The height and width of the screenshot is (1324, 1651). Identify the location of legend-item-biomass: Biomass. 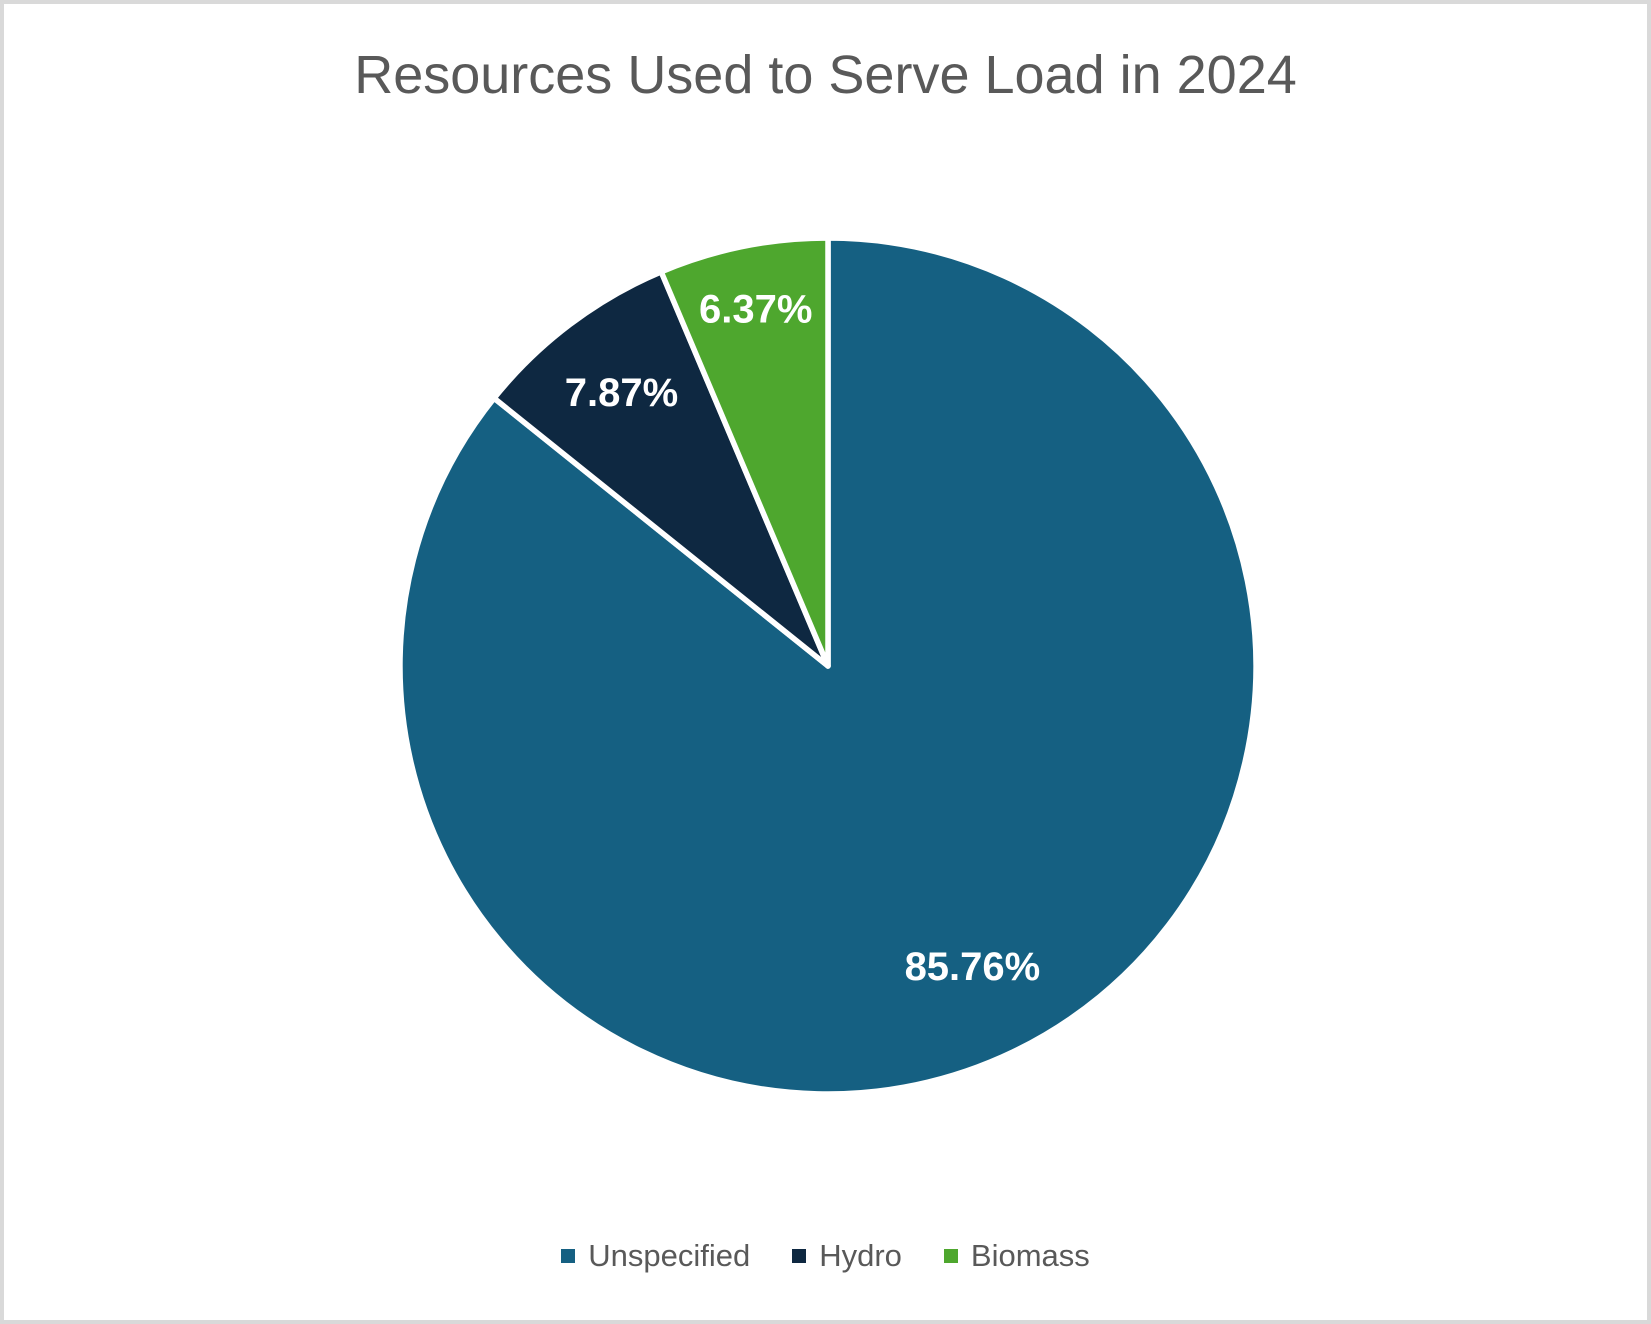
(1016, 1256).